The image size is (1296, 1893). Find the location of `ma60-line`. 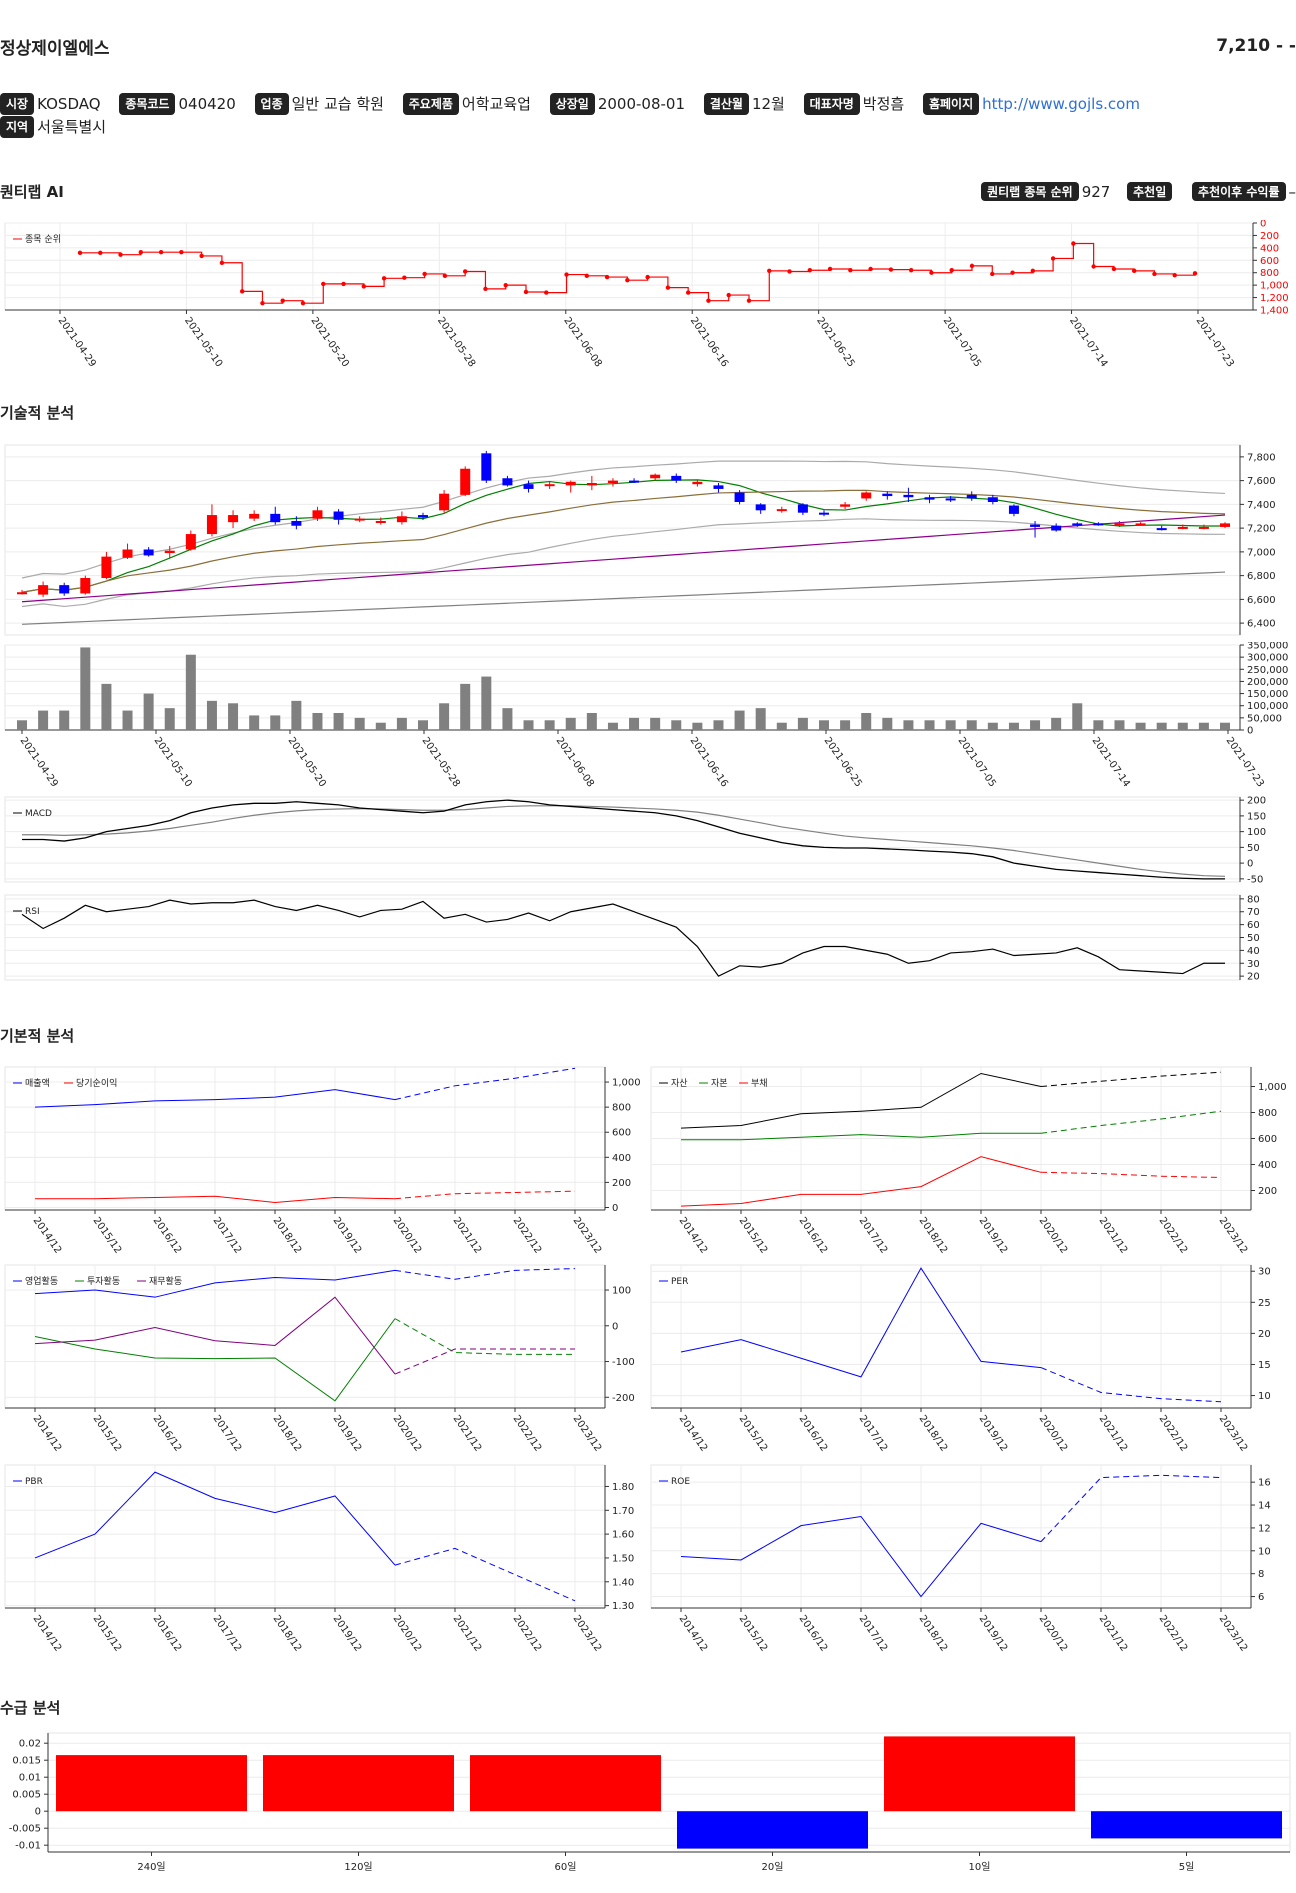

ma60-line is located at coordinates (623, 558).